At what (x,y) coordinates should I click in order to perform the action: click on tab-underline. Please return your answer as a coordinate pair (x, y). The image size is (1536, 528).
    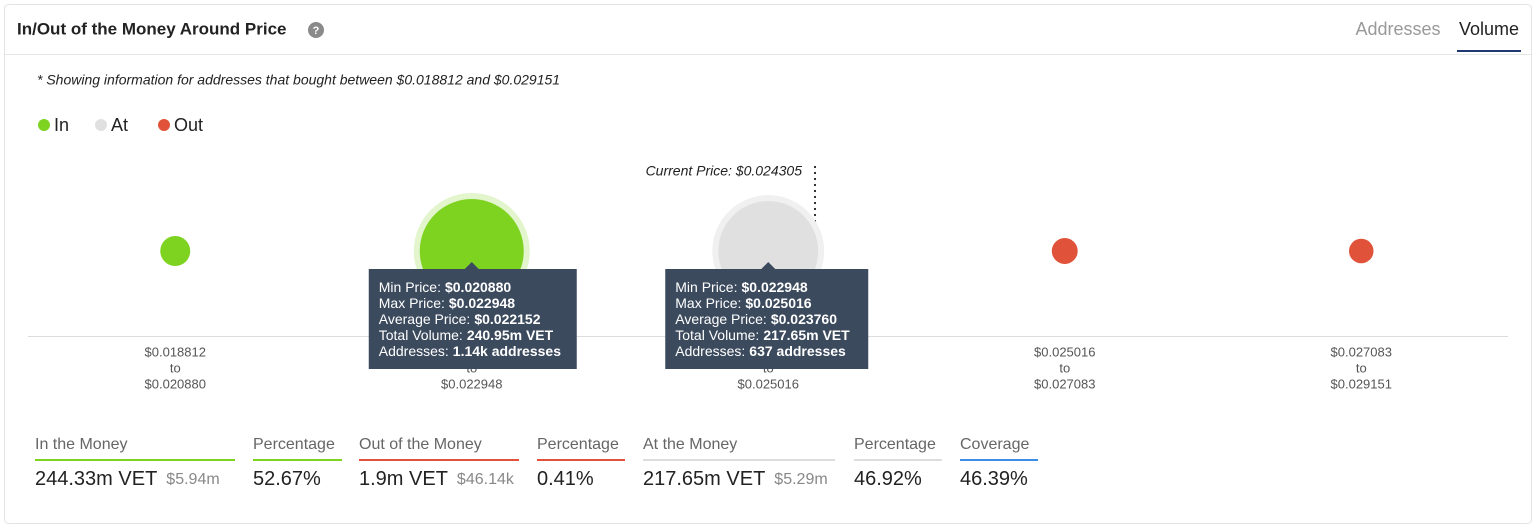
    Looking at the image, I should click on (1489, 51).